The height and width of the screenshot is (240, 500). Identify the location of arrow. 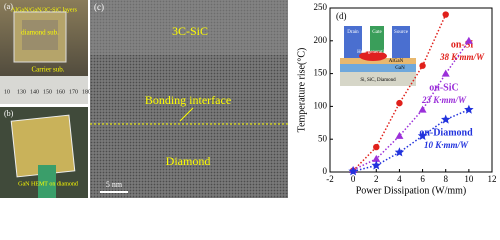
(186, 114).